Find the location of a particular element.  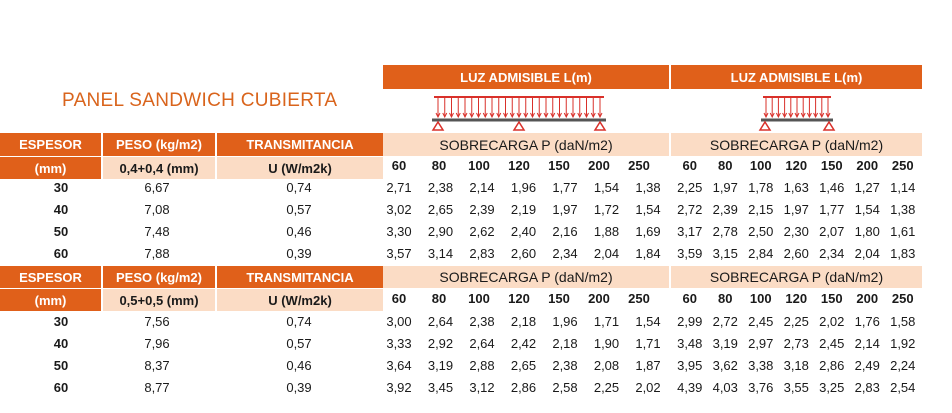

span-b-cell: 2,02 is located at coordinates (832, 321).